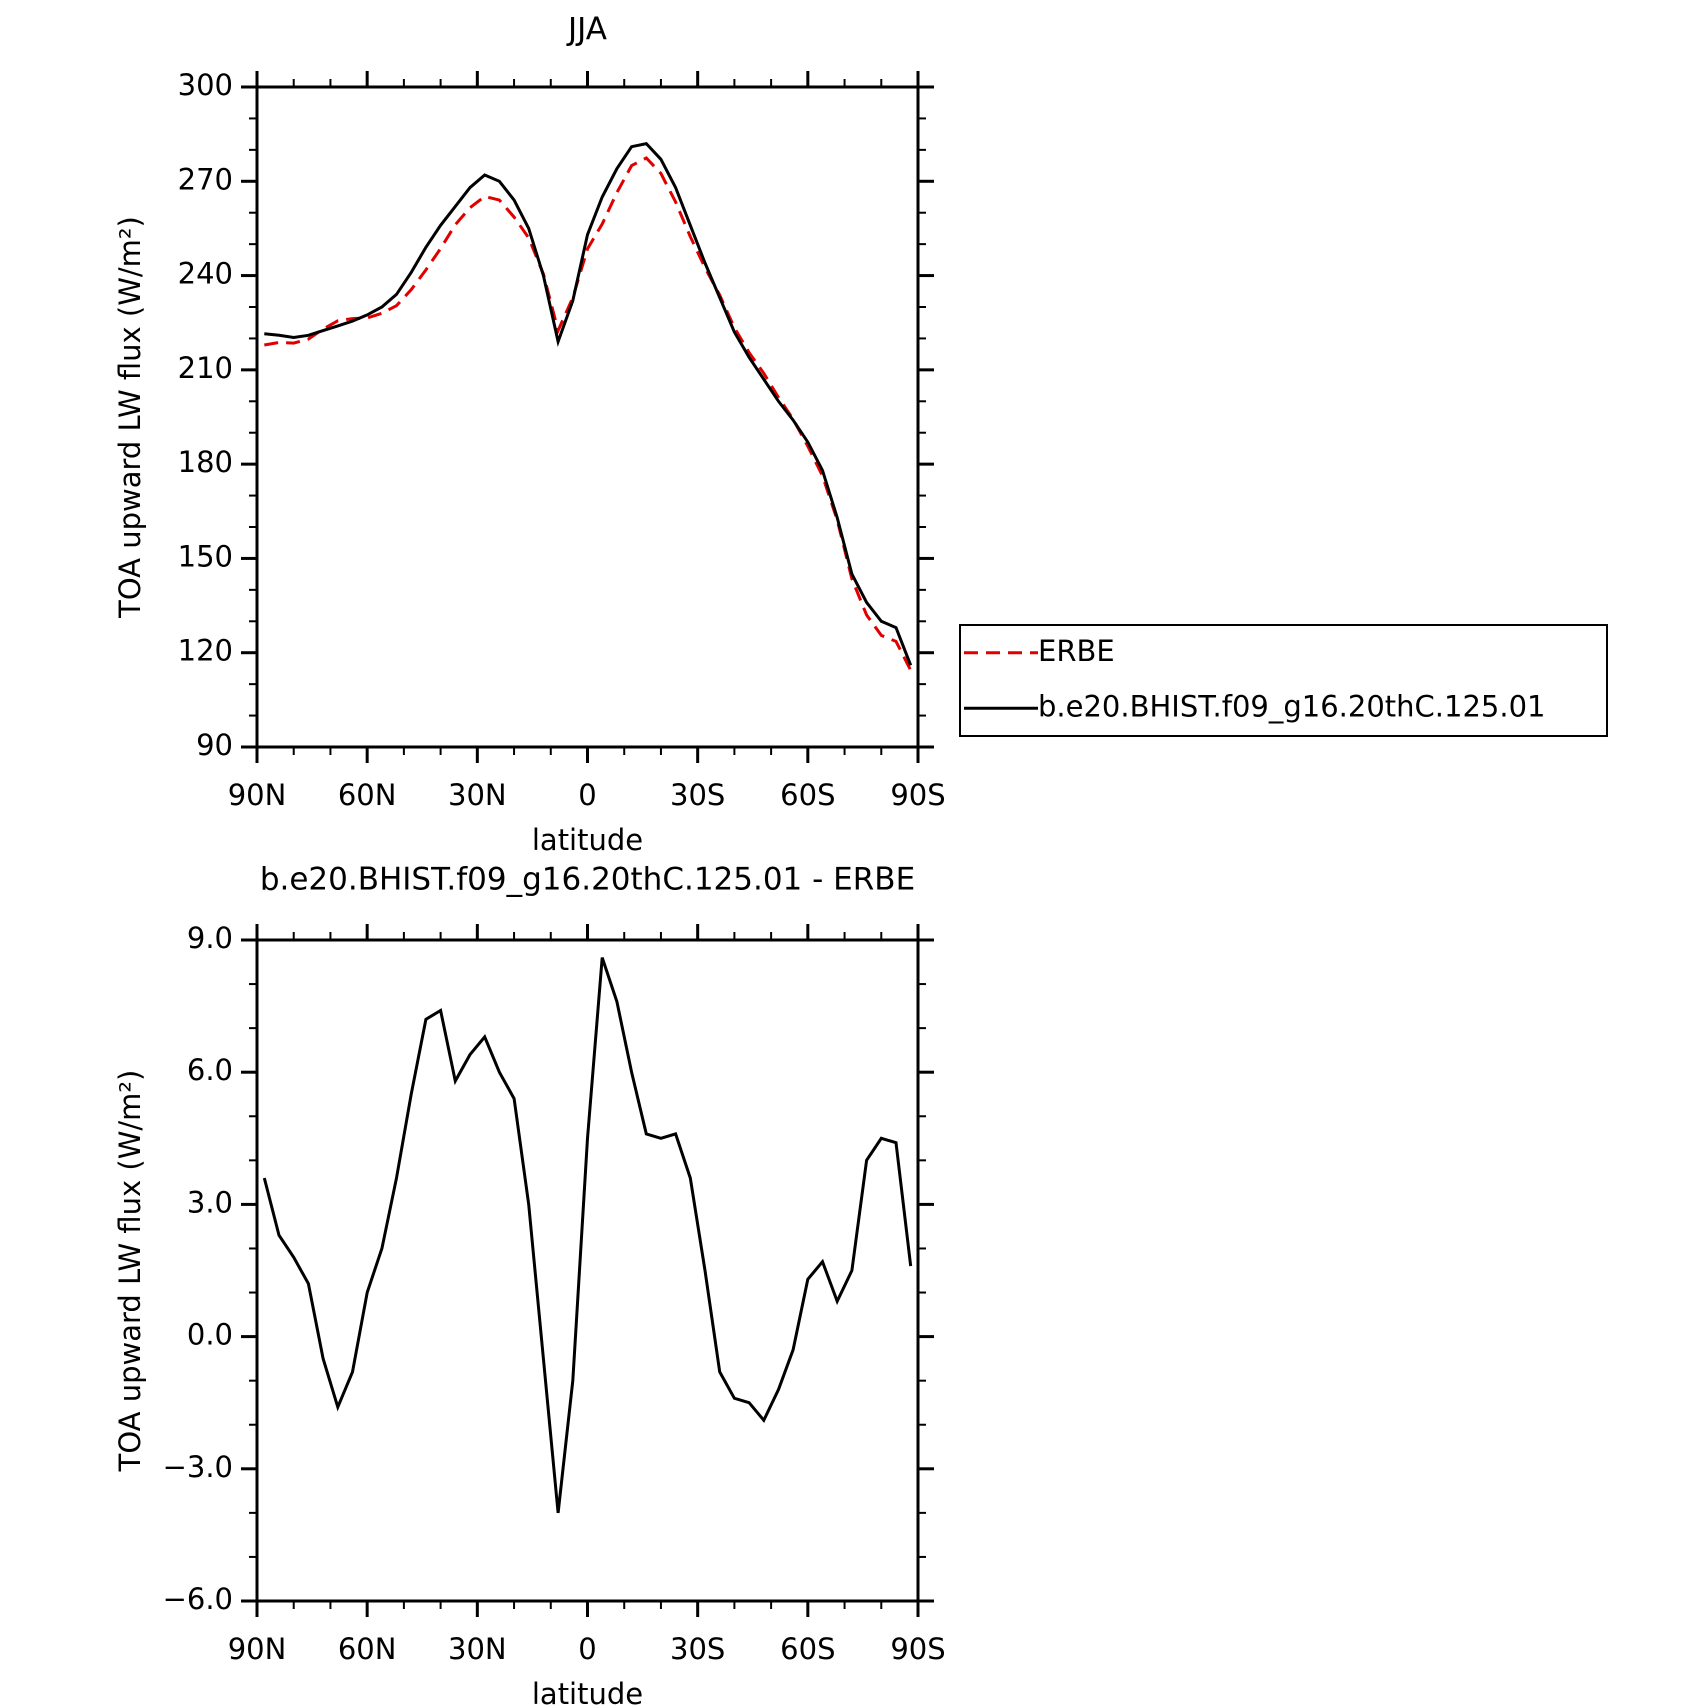  What do you see at coordinates (205, 179) in the screenshot?
I see `y-tick-label: 270` at bounding box center [205, 179].